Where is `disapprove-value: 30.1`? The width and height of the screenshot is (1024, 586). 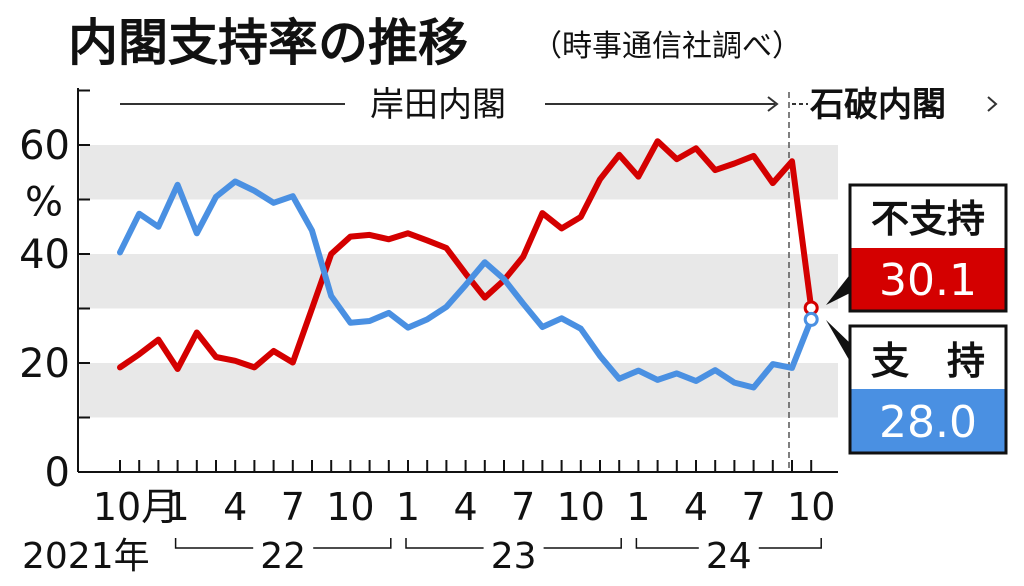 disapprove-value: 30.1 is located at coordinates (928, 280).